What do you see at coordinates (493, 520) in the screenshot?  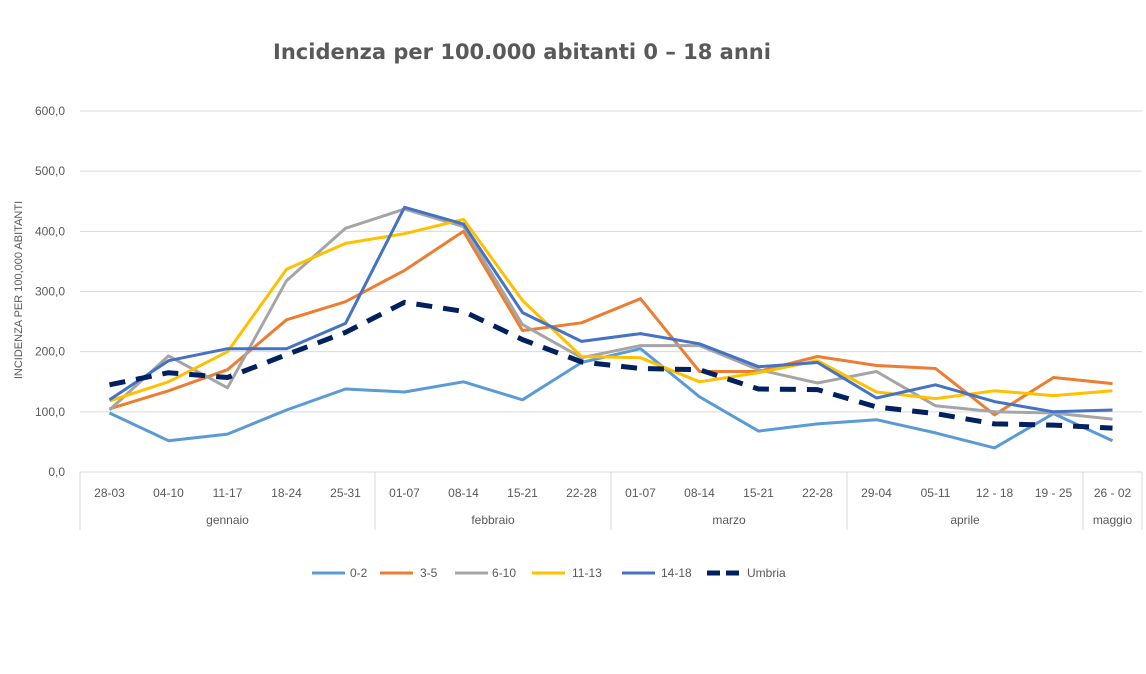 I see `x-group-label: febbraio` at bounding box center [493, 520].